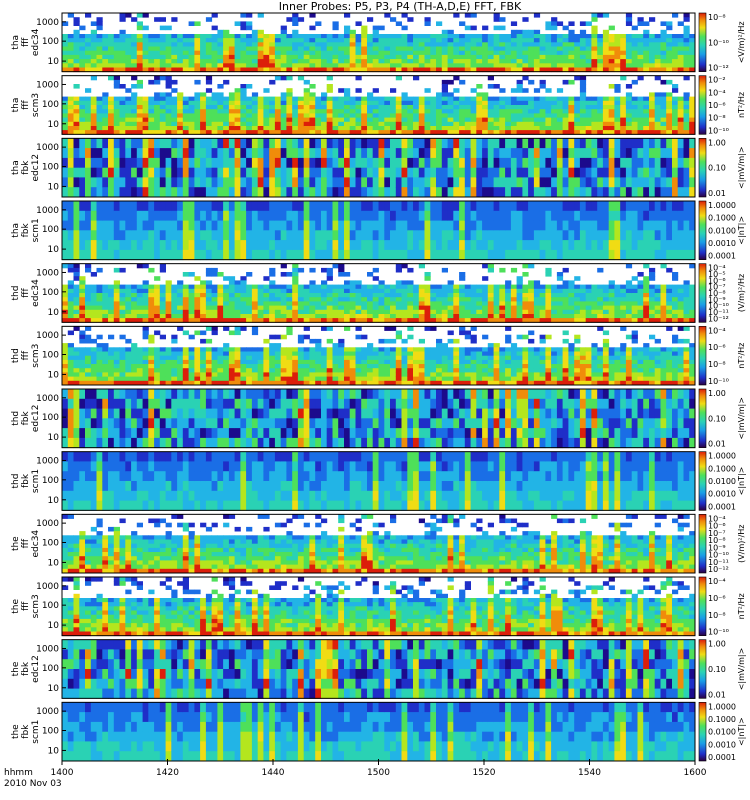 Image resolution: width=750 pixels, height=800 pixels. What do you see at coordinates (26, 293) in the screenshot?
I see `panel-ylabel: thdfffedc34` at bounding box center [26, 293].